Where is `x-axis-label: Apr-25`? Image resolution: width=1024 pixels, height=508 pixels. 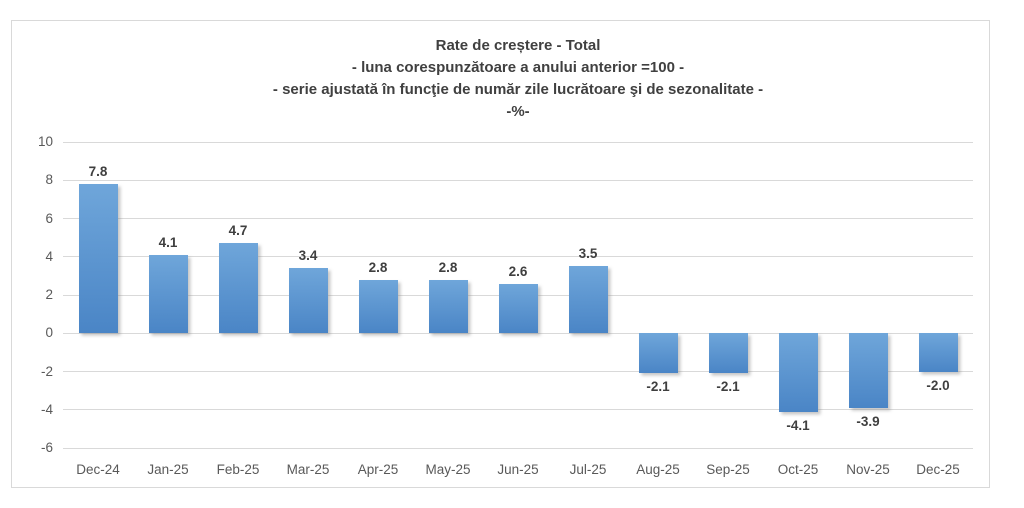
x-axis-label: Apr-25 is located at coordinates (378, 469).